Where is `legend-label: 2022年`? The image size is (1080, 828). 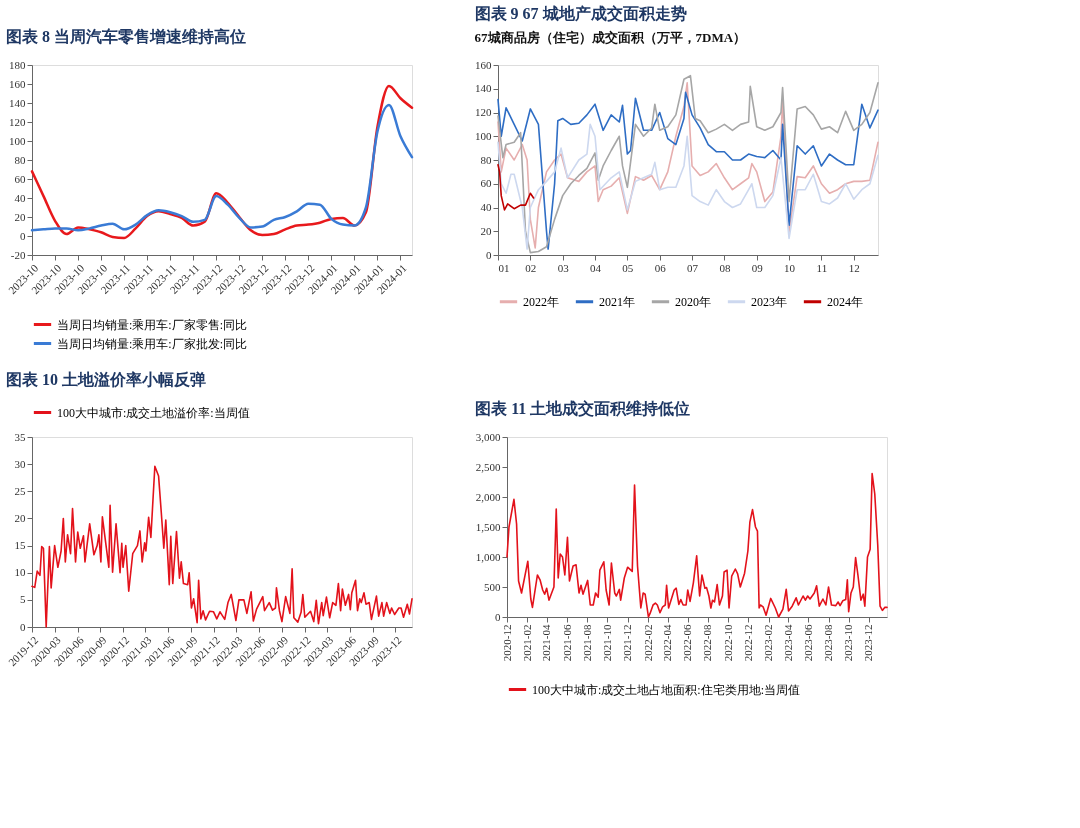 legend-label: 2022年 is located at coordinates (541, 301).